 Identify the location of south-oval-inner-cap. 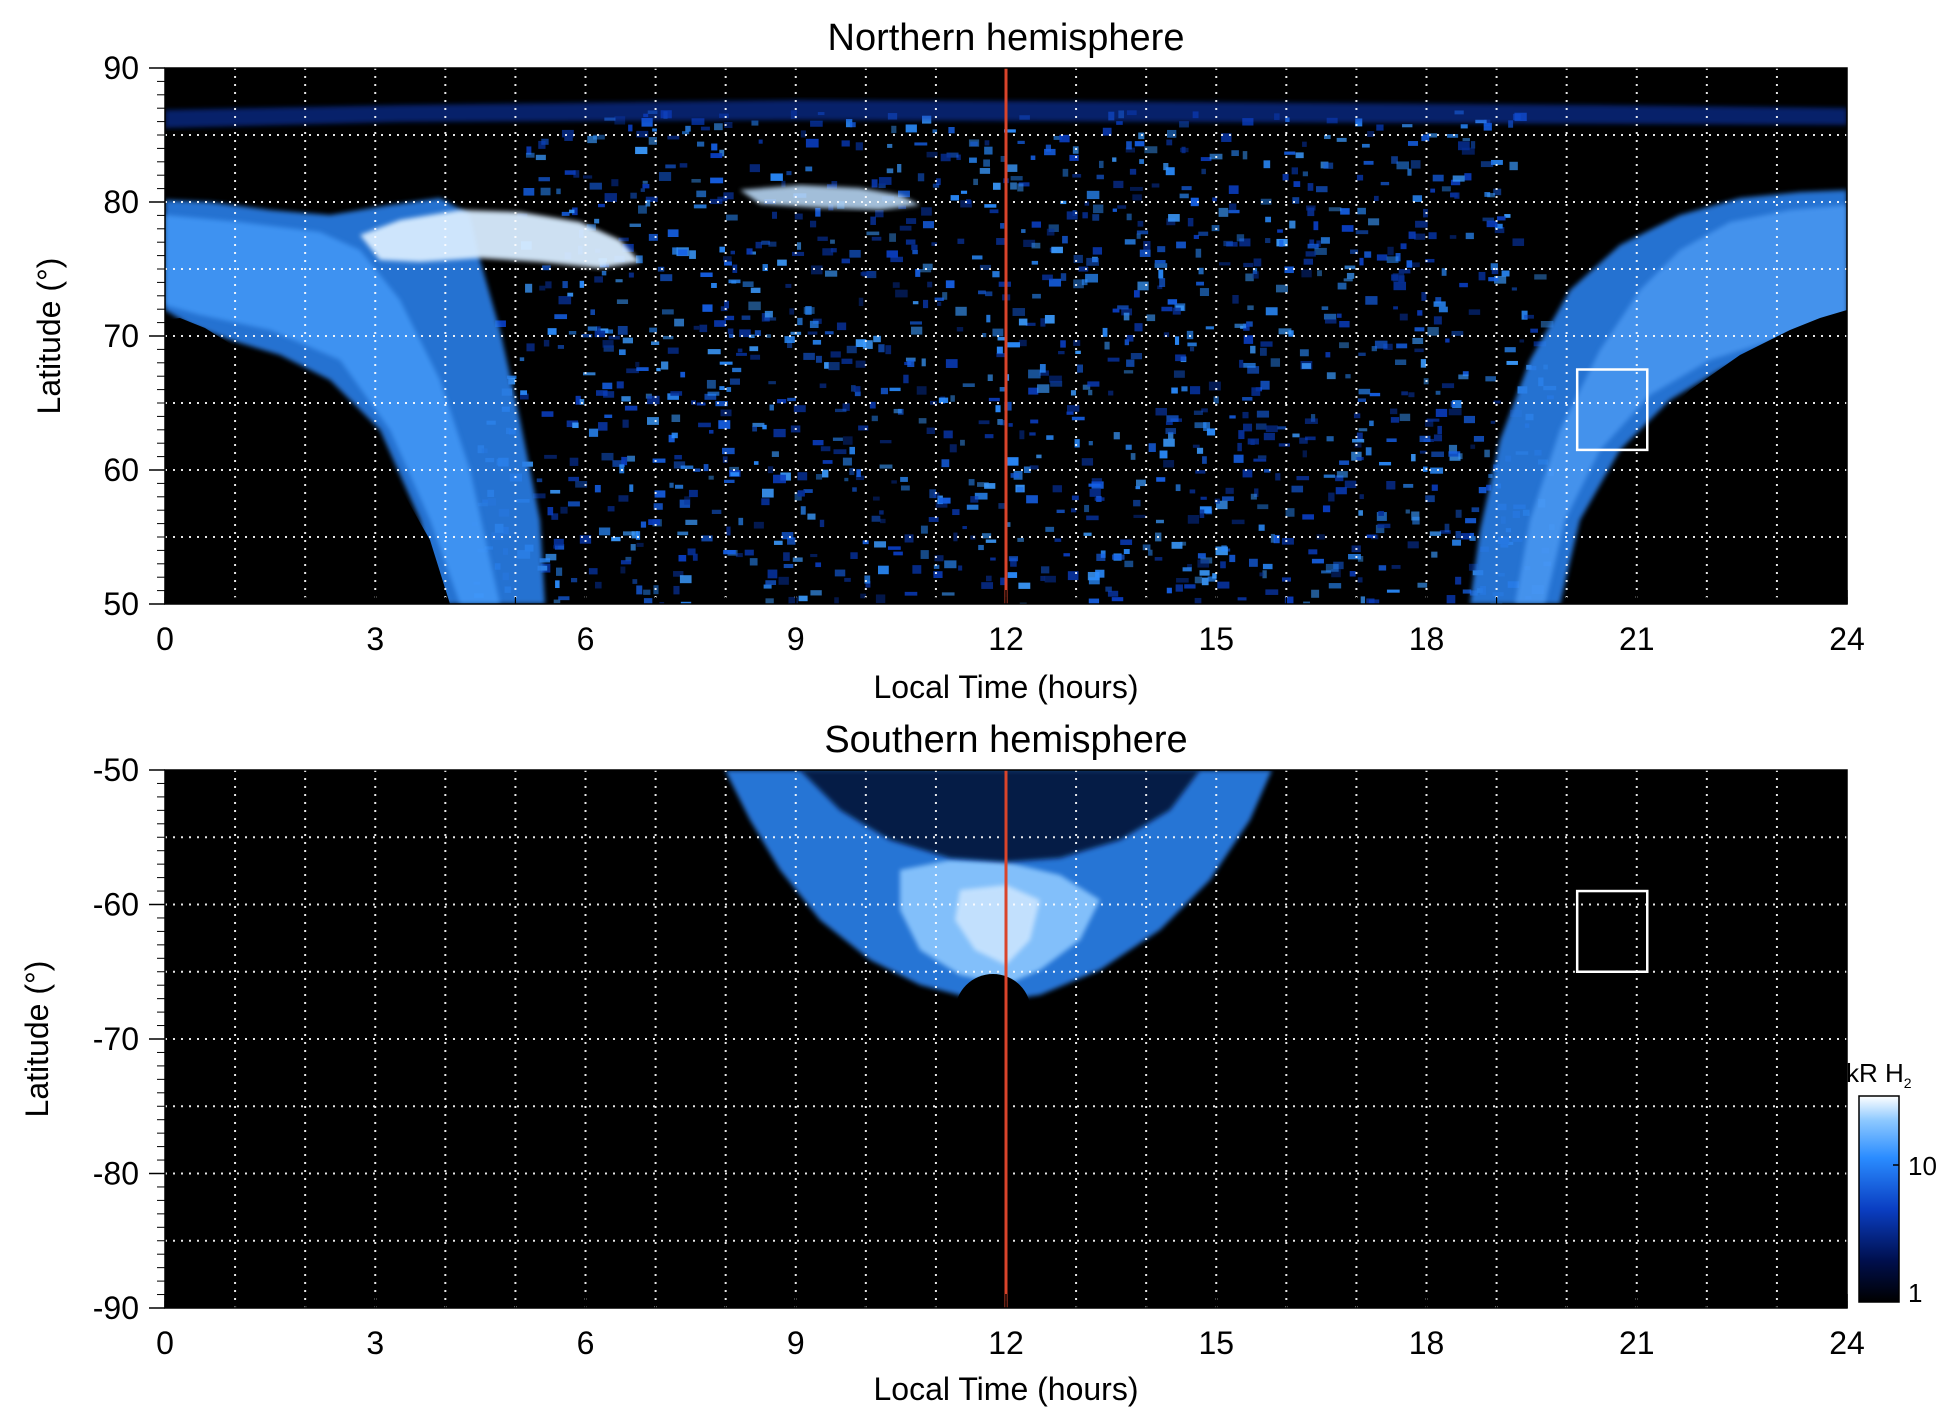
(1000, 816).